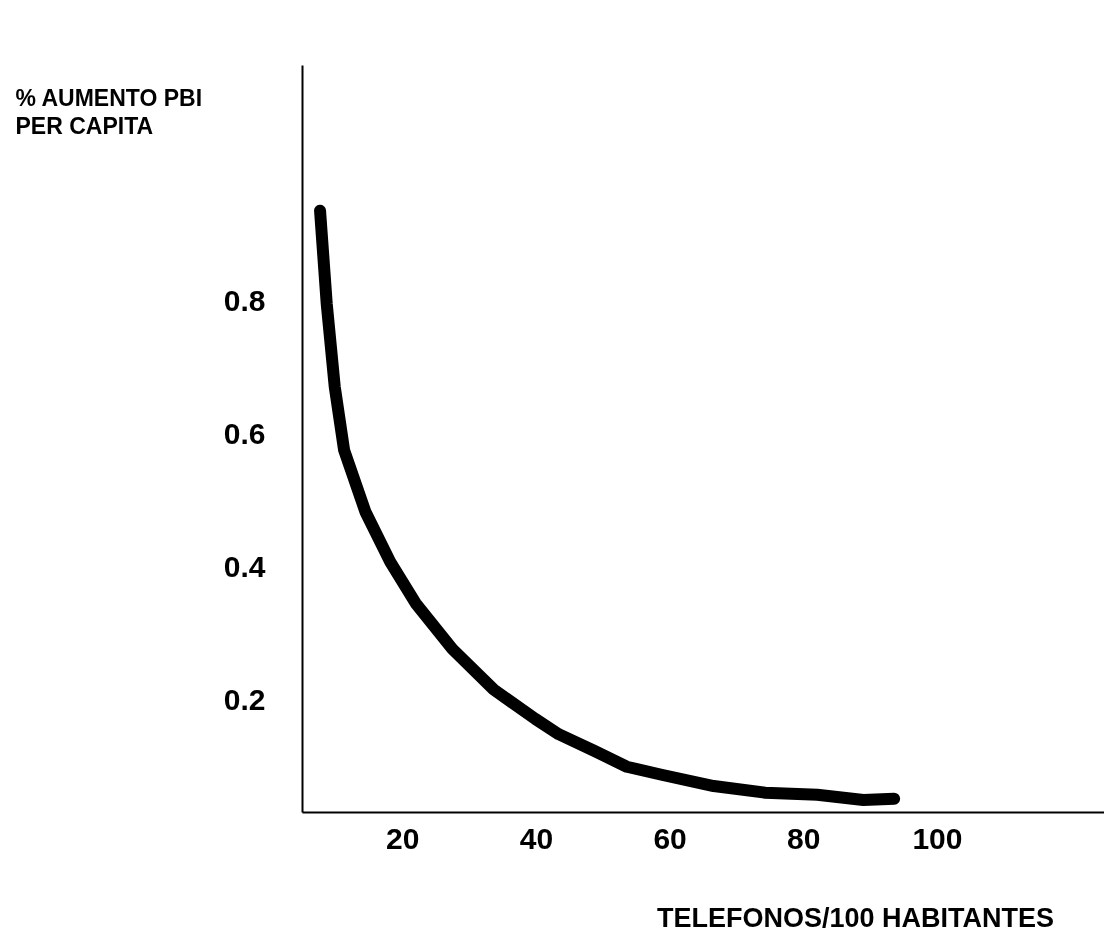 This screenshot has width=1104, height=951. I want to click on y-axis-title: % AUMENTO PBI PER CAPITA, so click(109, 111).